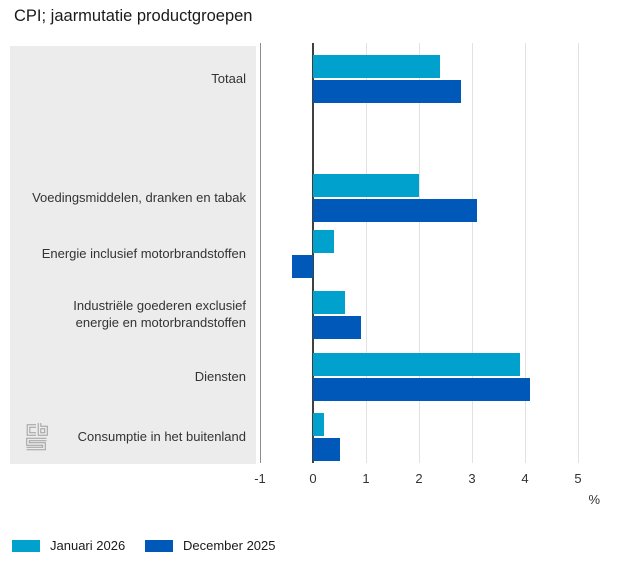  I want to click on category-label: Totaal, so click(228, 78).